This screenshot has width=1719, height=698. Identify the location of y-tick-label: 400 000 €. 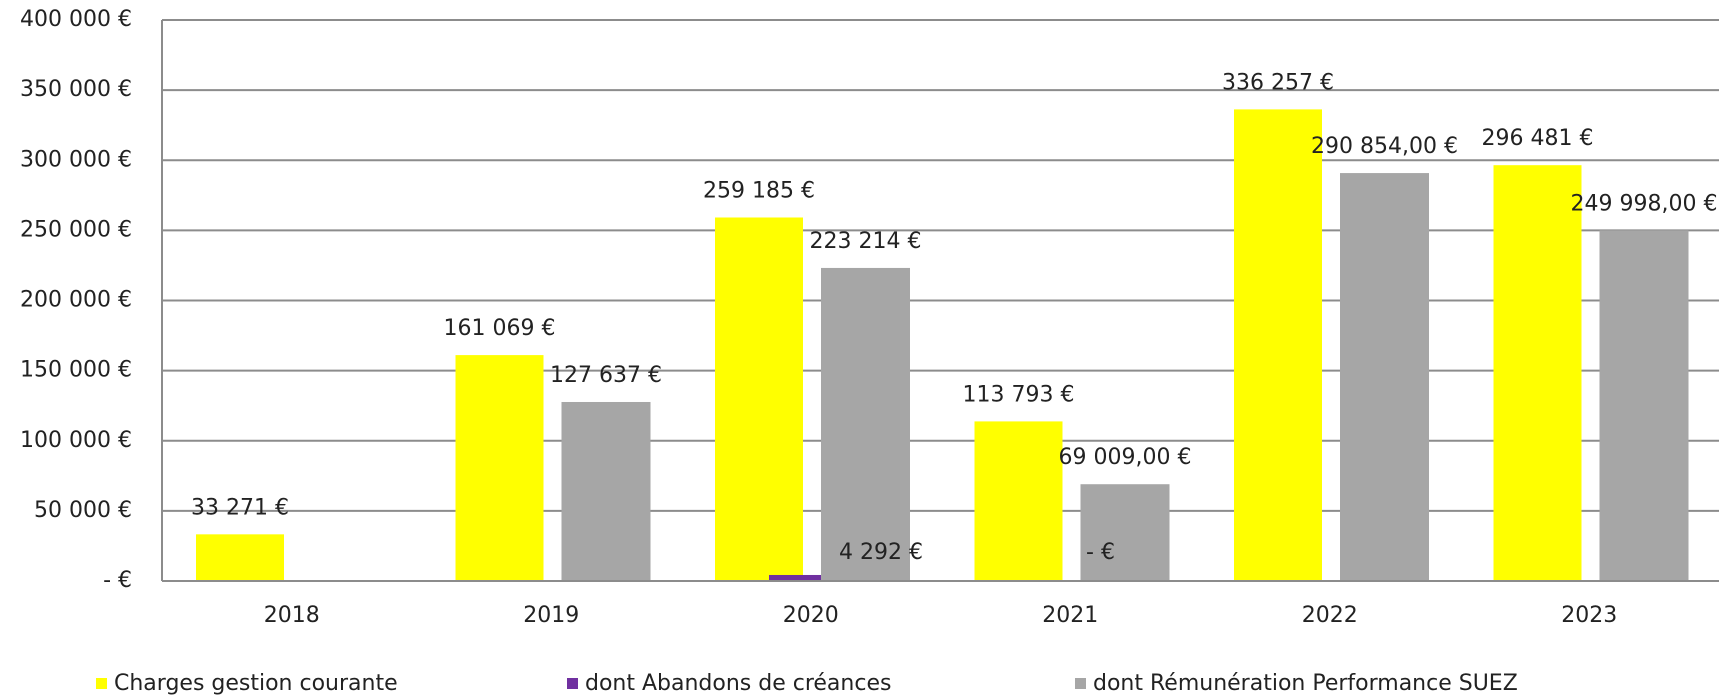
(76, 19).